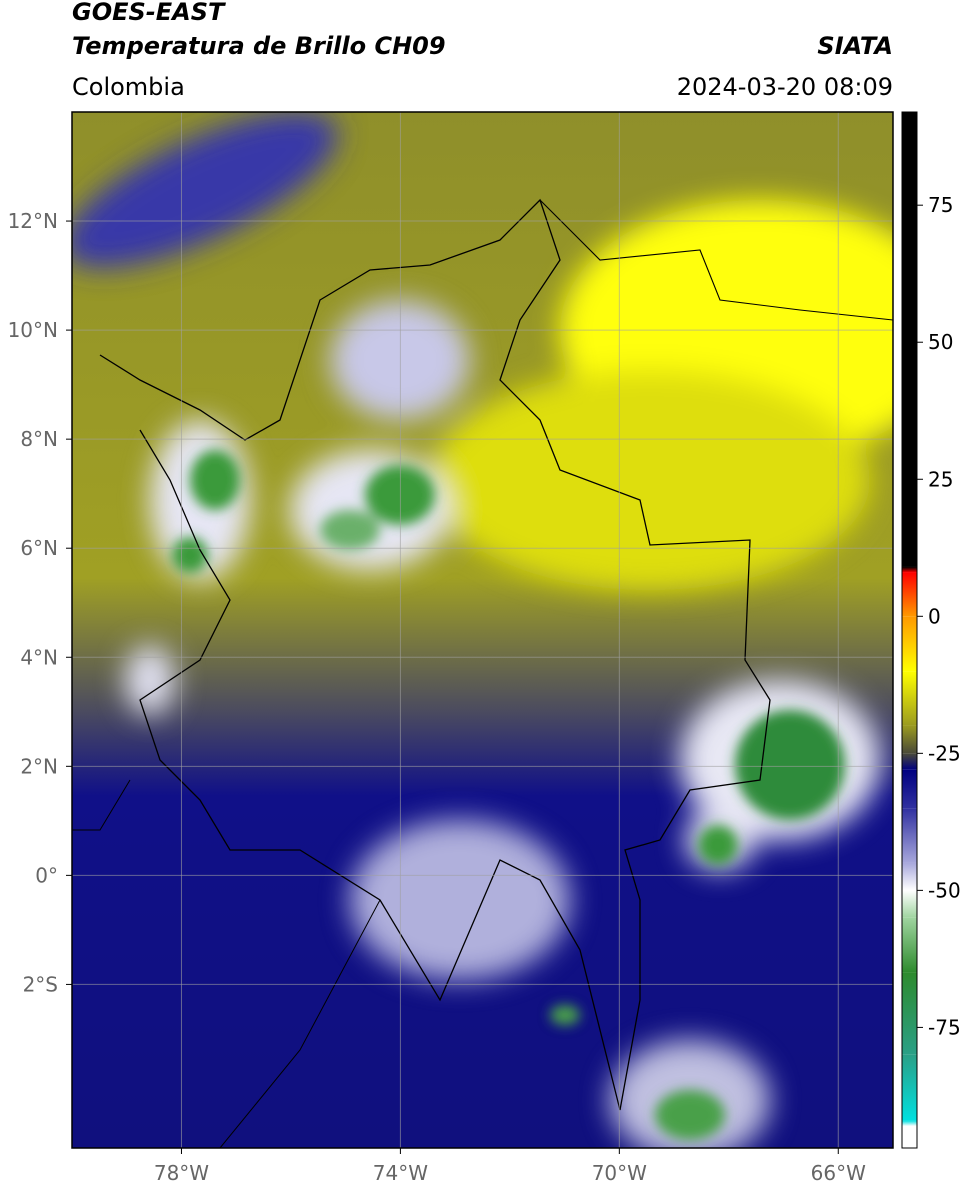 The height and width of the screenshot is (1190, 966). What do you see at coordinates (40, 984) in the screenshot?
I see `y-tick-label: 2°S` at bounding box center [40, 984].